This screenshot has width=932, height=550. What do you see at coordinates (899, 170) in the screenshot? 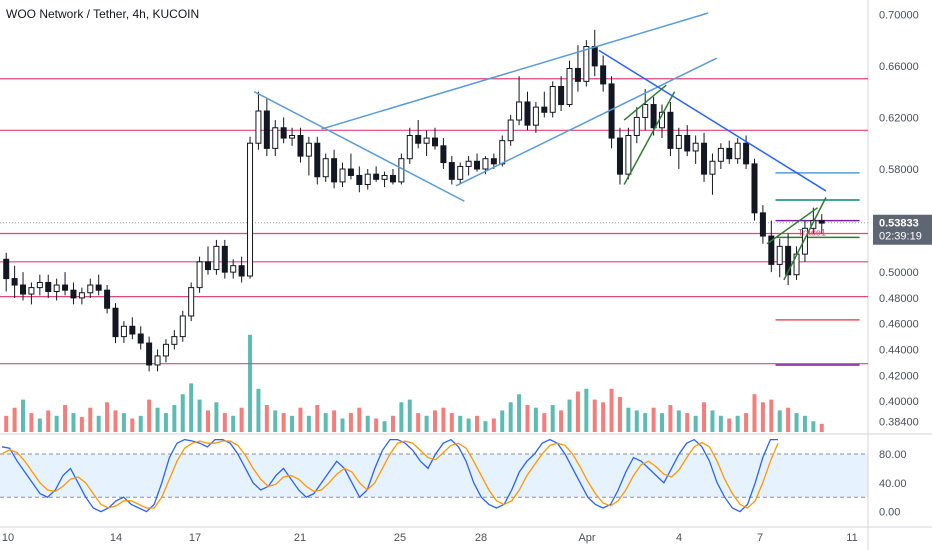
I see `price-tick: 0.58000` at bounding box center [899, 170].